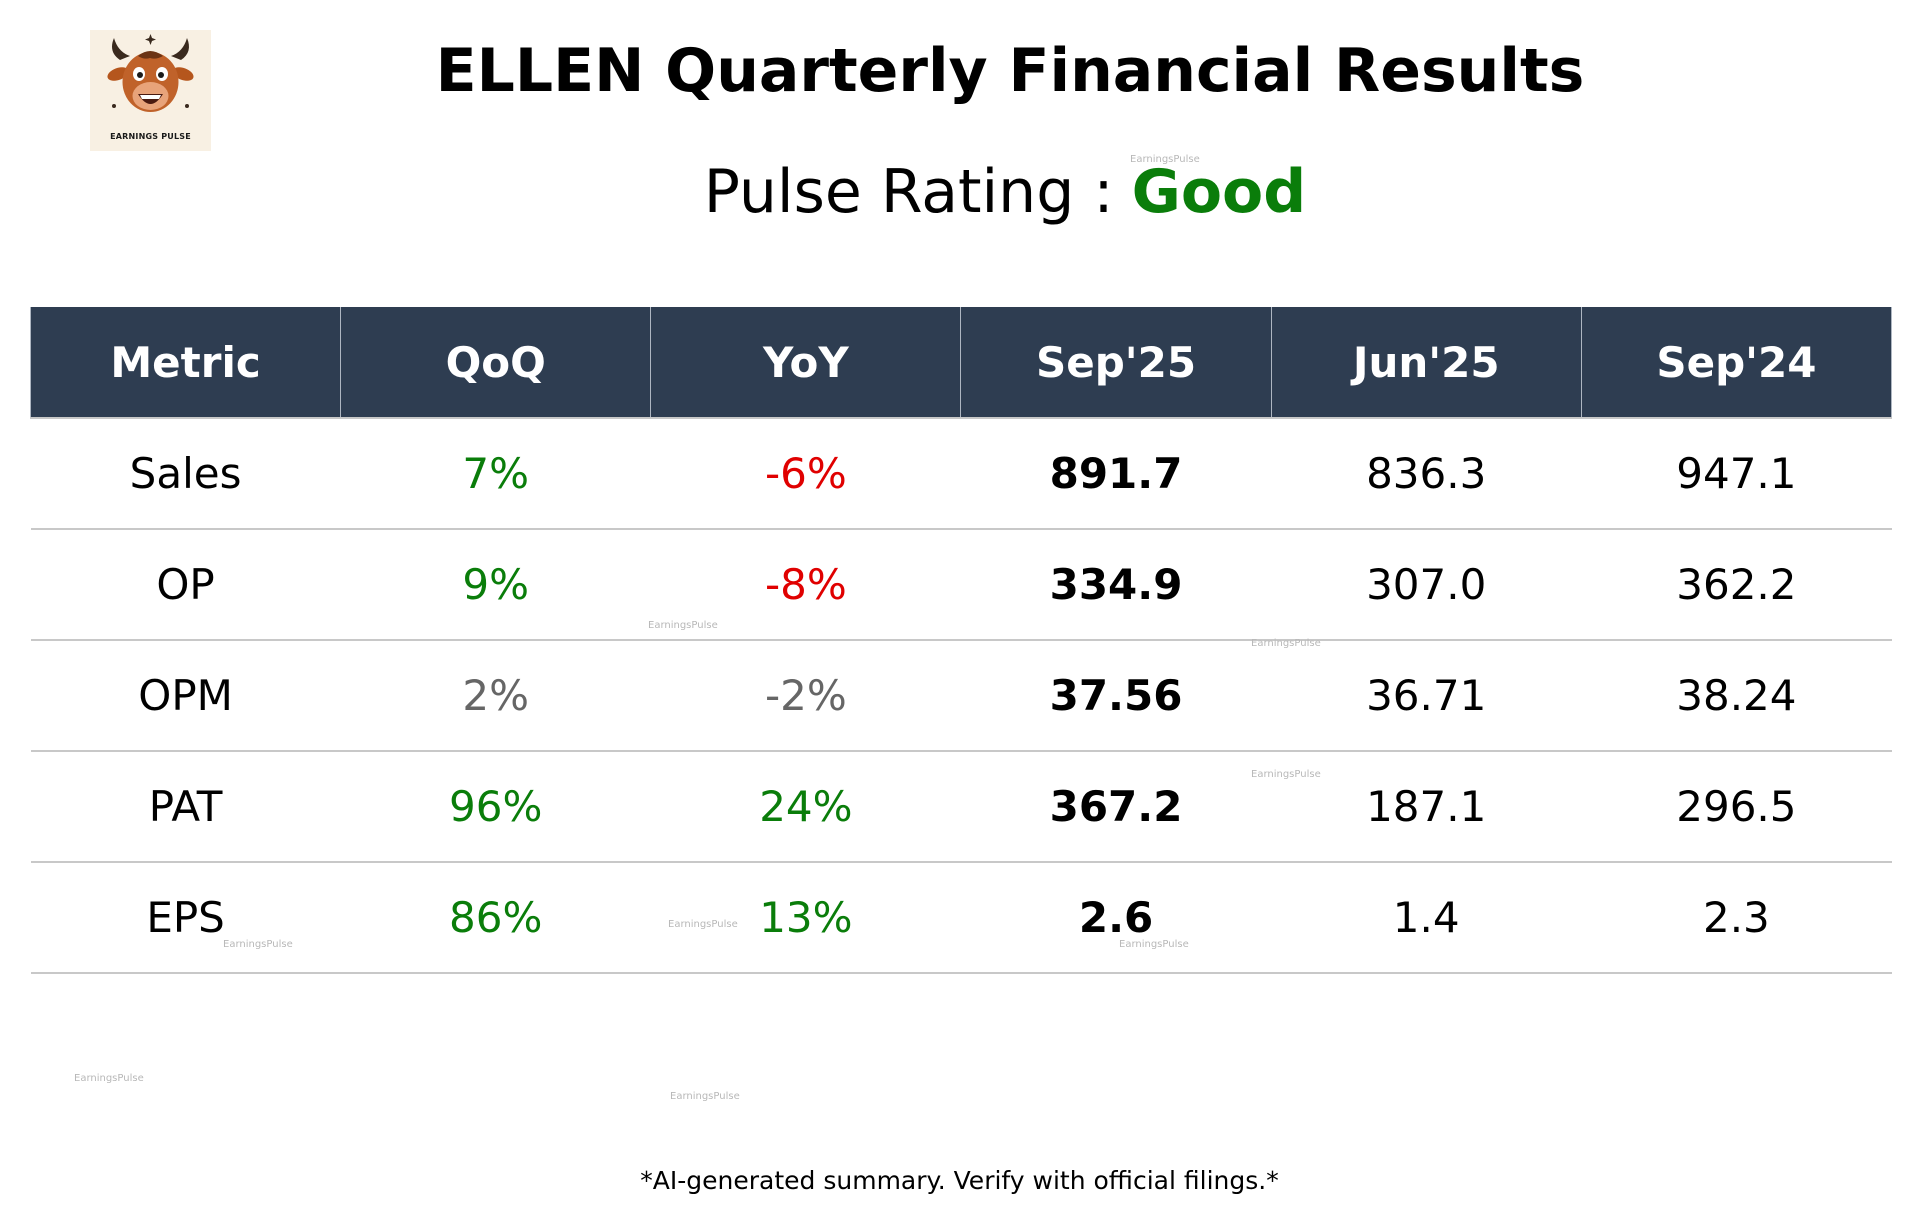 Image resolution: width=1919 pixels, height=1220 pixels. Describe the element at coordinates (1219, 192) in the screenshot. I see `pulse-rating-value: Good` at that location.